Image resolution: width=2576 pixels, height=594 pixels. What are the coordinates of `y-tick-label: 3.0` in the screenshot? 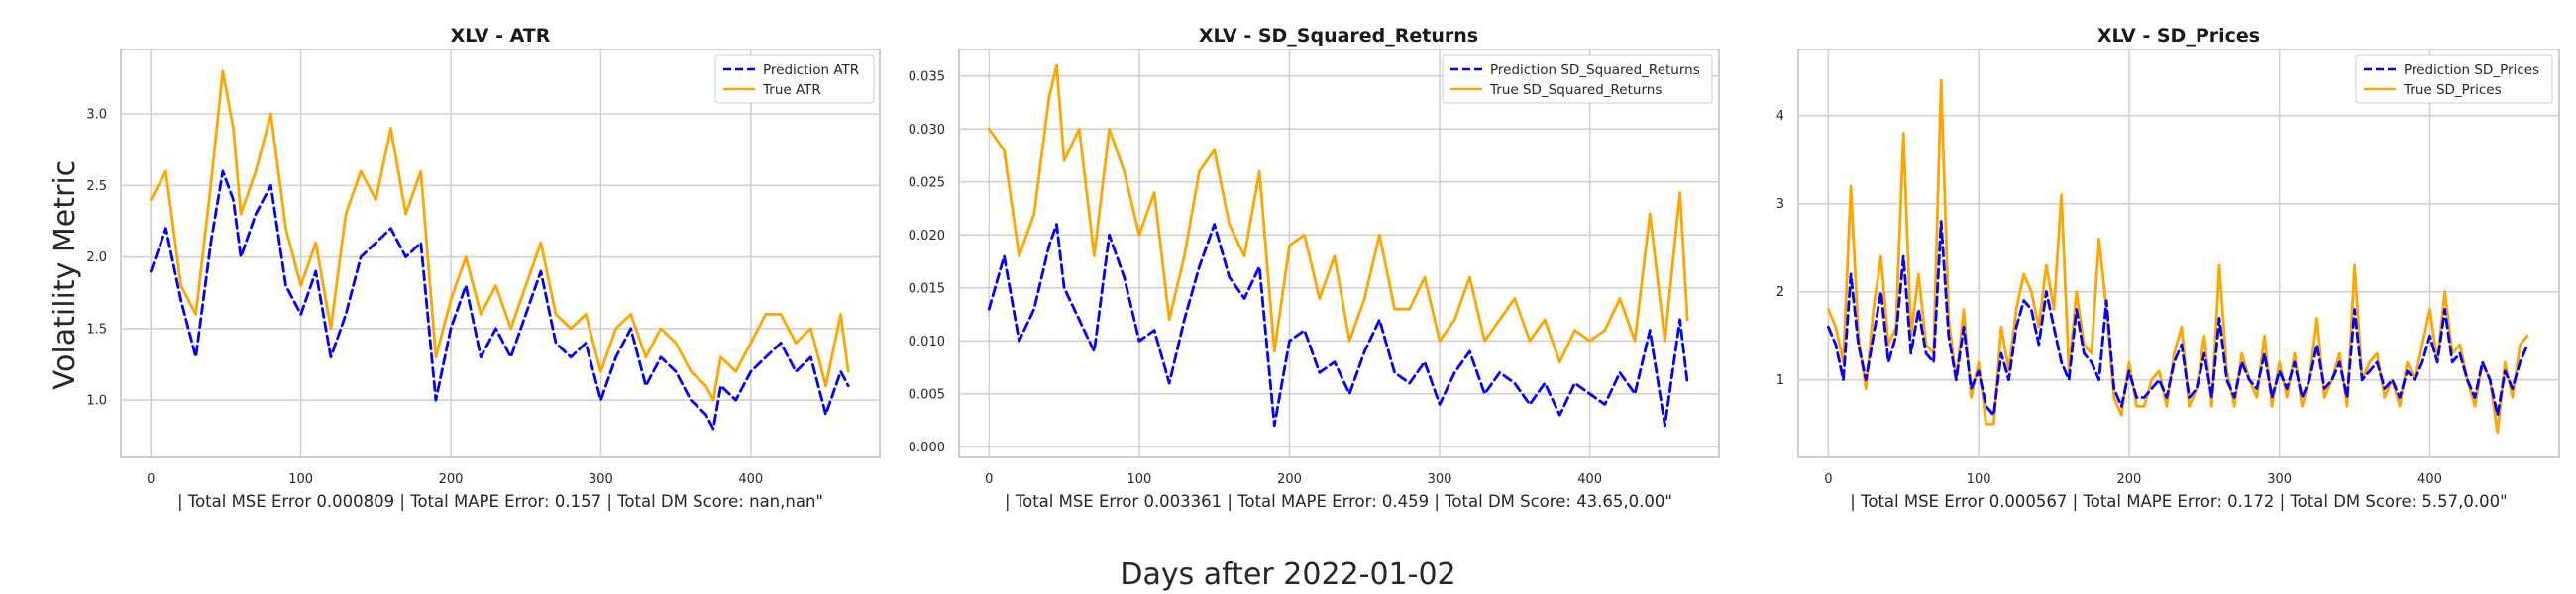 It's located at (97, 115).